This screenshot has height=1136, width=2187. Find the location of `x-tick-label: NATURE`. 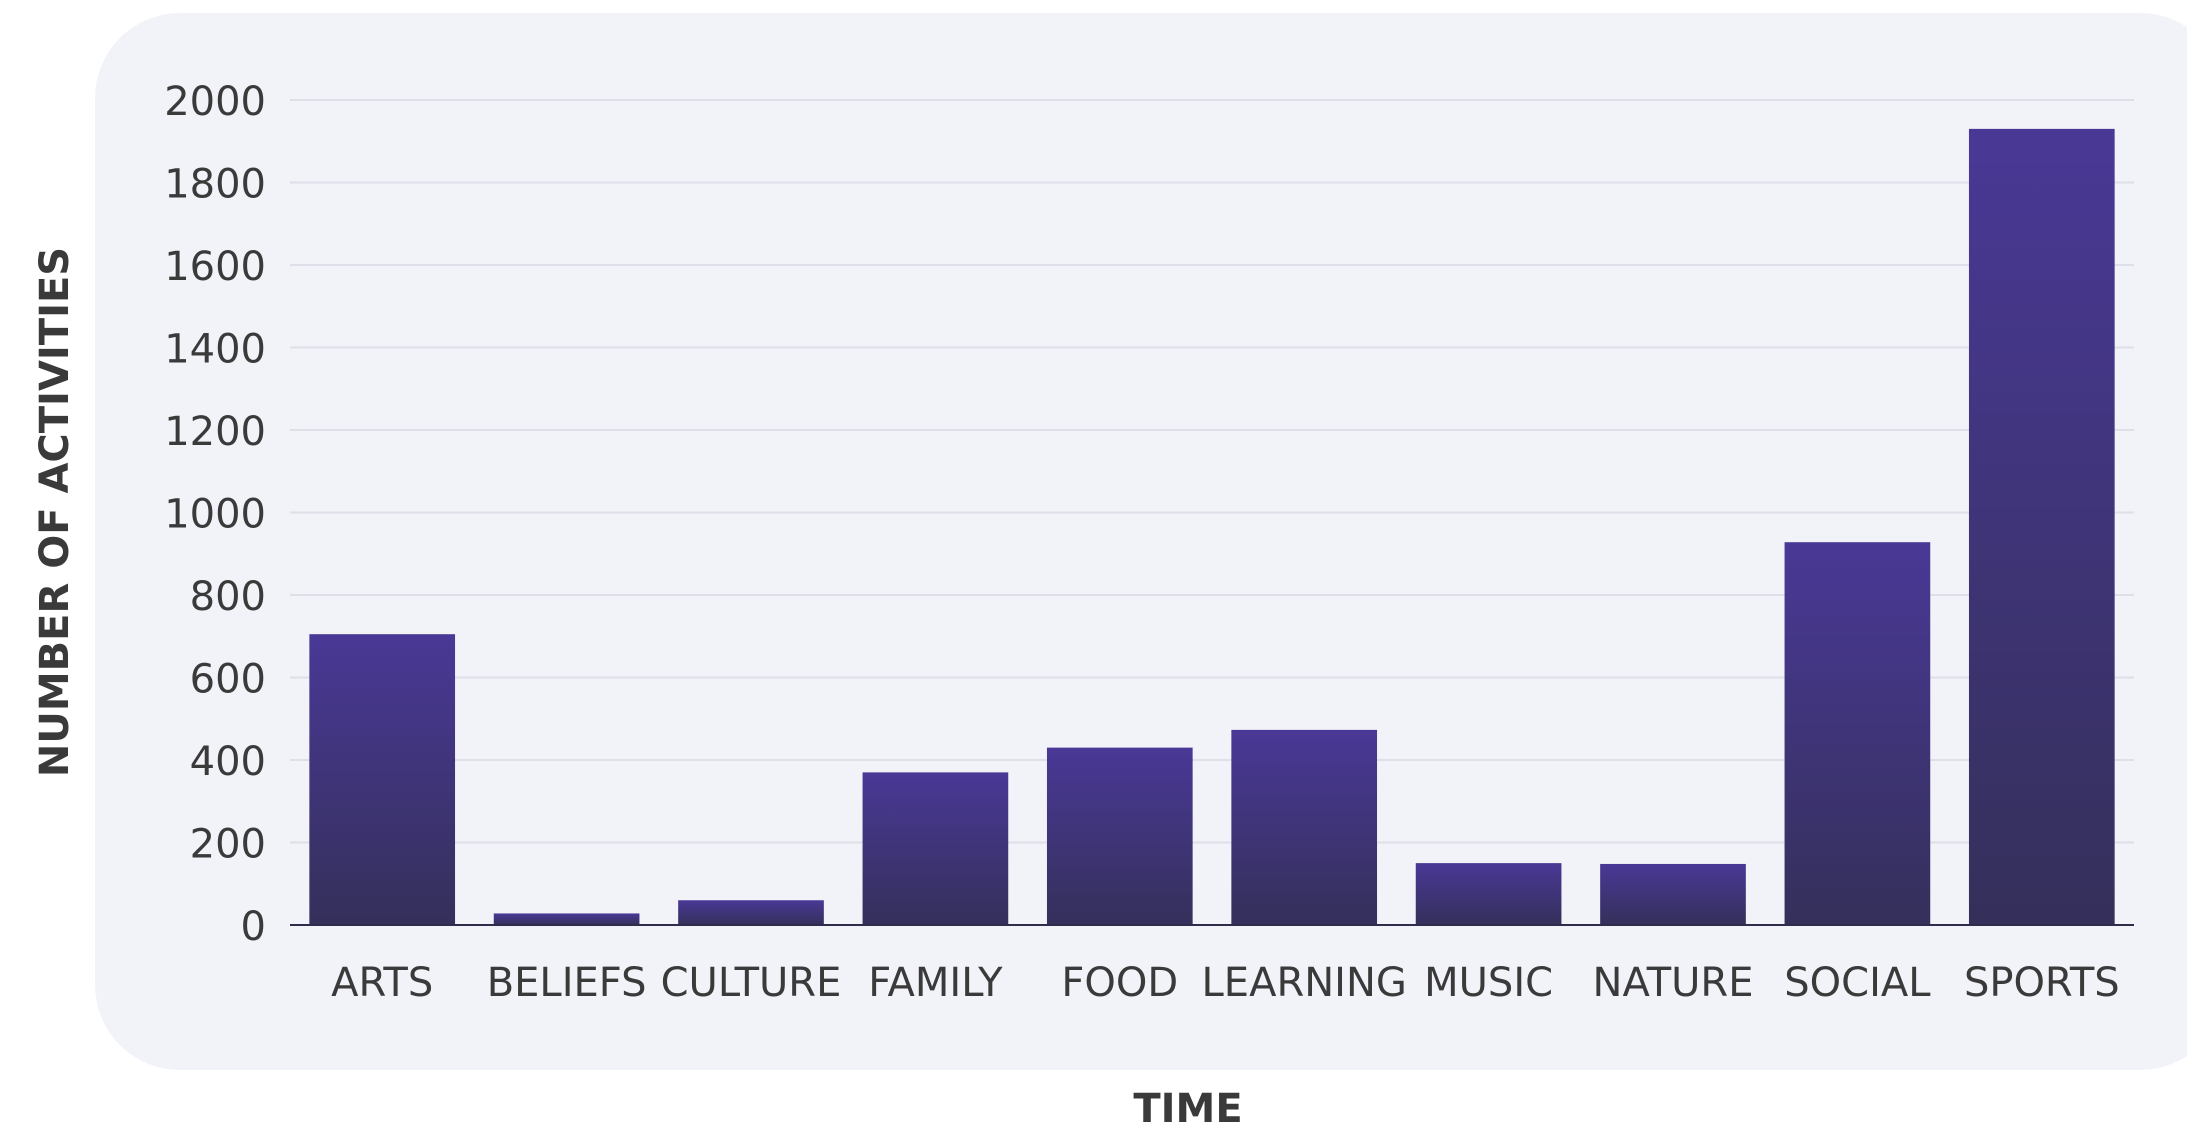

x-tick-label: NATURE is located at coordinates (1673, 983).